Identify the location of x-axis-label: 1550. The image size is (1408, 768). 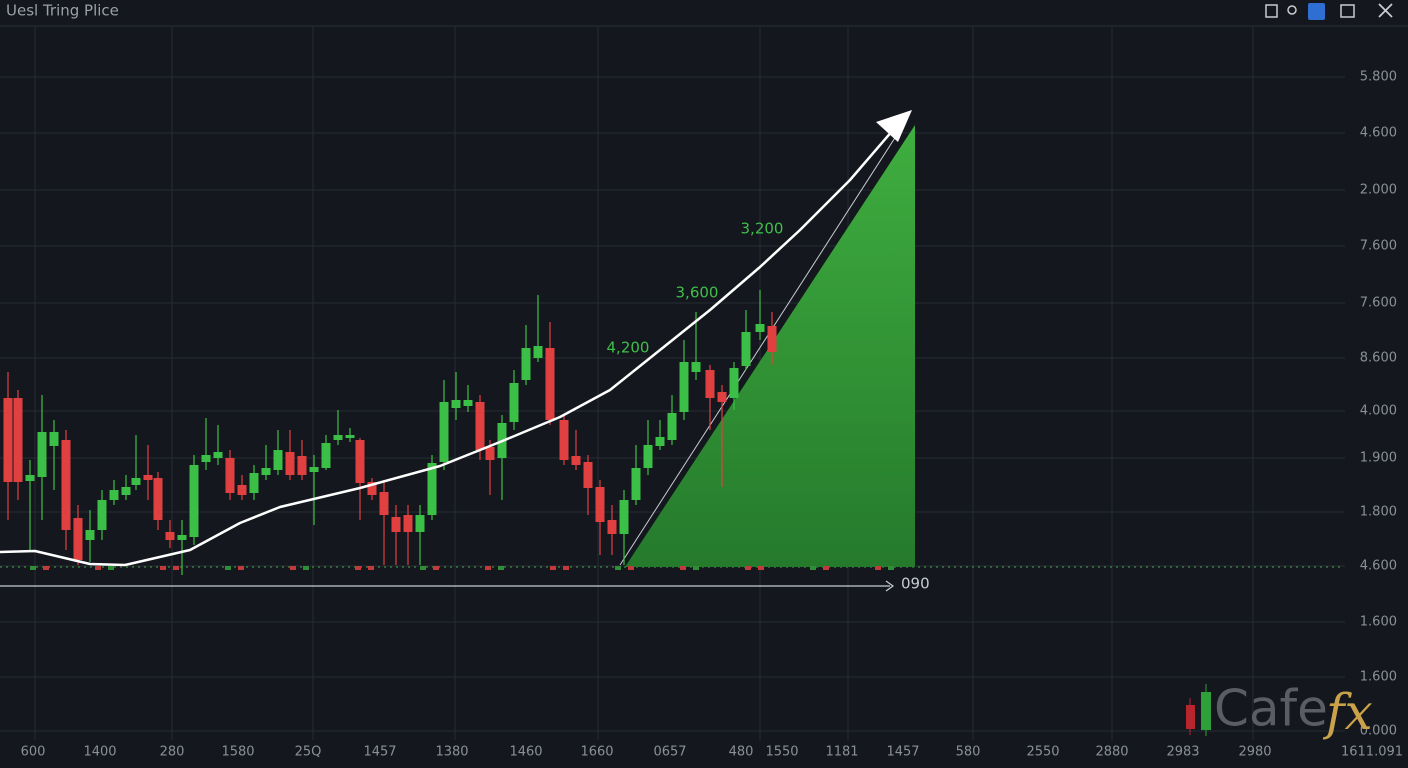
(781, 752).